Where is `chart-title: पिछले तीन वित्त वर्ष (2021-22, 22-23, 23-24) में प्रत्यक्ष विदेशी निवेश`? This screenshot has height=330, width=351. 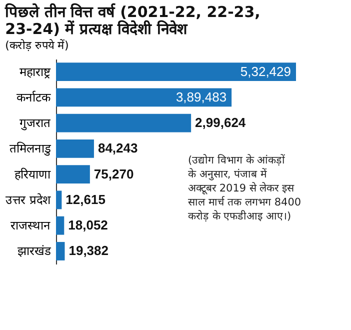
chart-title: पिछले तीन वित्त वर्ष (2021-22, 22-23, 23-24) में प्रत्यक्ष विदेशी निवेश is located at coordinates (132, 20).